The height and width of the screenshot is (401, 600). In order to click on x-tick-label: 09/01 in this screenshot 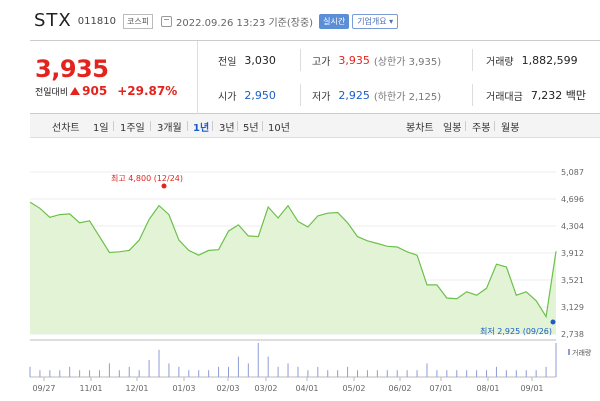, I will do `click(531, 388)`.